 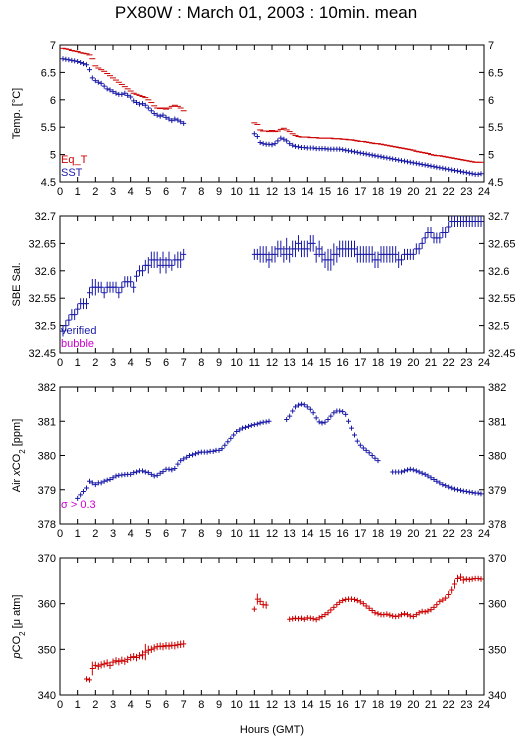 I want to click on y-tick-label: 379, so click(x=47, y=491).